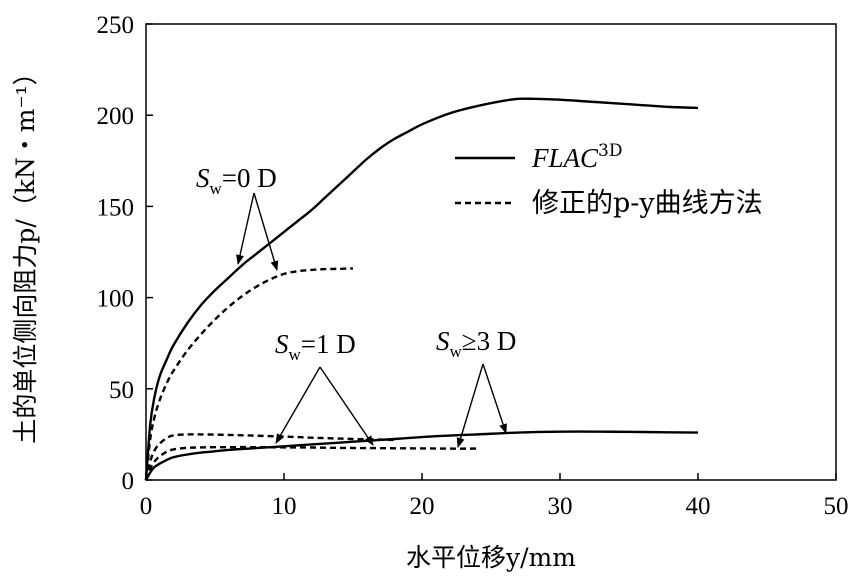 Image resolution: width=863 pixels, height=588 pixels. Describe the element at coordinates (116, 116) in the screenshot. I see `y-tick-label: 200` at that location.